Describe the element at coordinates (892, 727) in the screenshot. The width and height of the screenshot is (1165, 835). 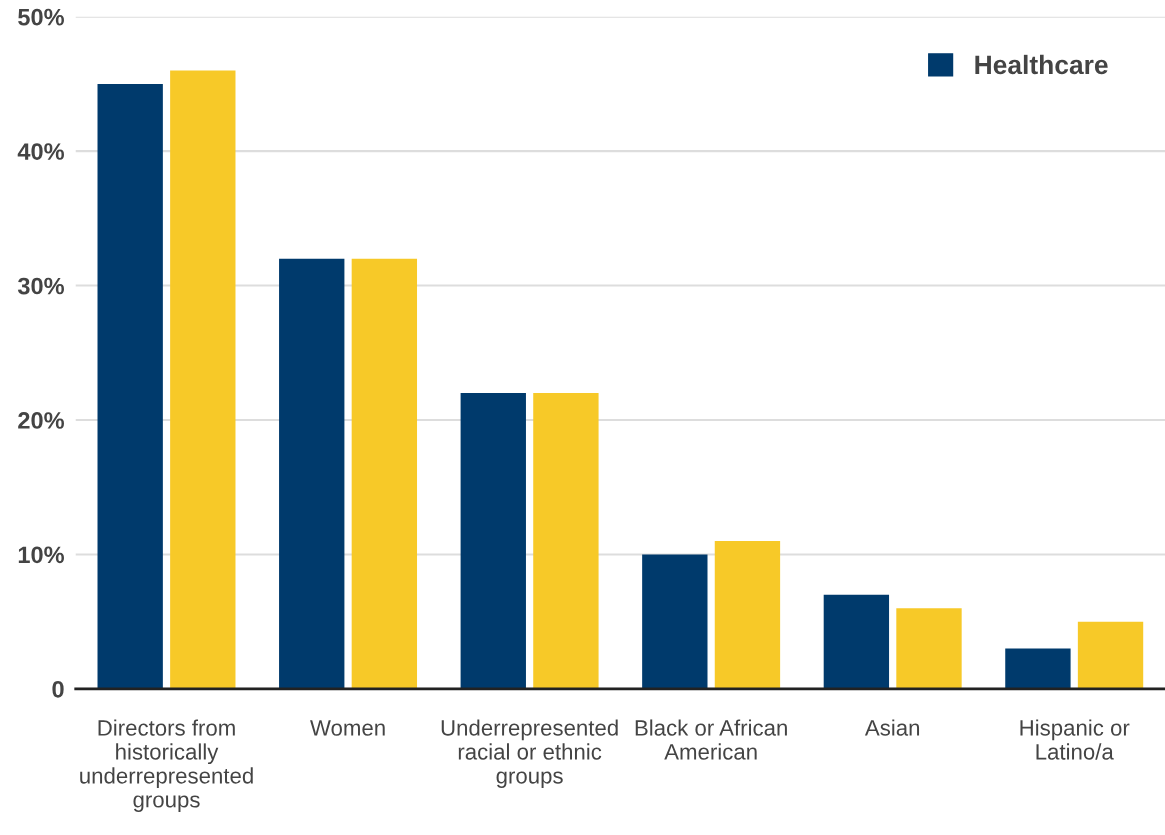
I see `x-tick-label: Asian` at that location.